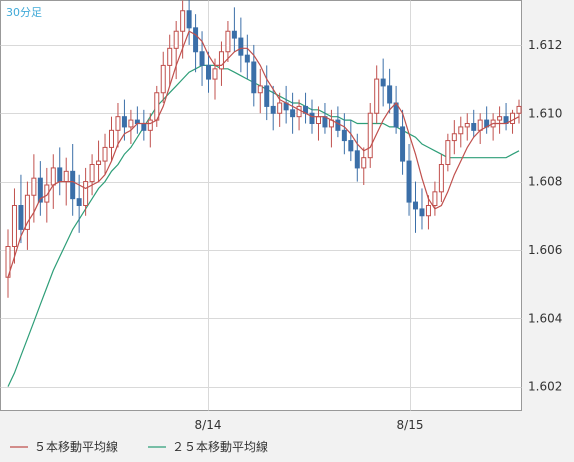  What do you see at coordinates (76, 446) in the screenshot?
I see `legend-label-ma5: ５本移動平均線` at bounding box center [76, 446].